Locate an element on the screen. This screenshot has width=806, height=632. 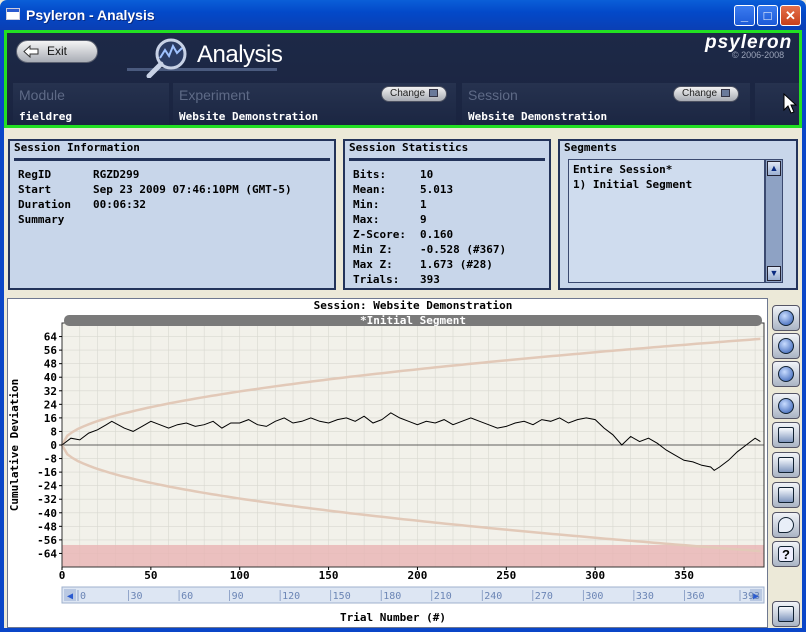
exit-button: Exit is located at coordinates (57, 51).